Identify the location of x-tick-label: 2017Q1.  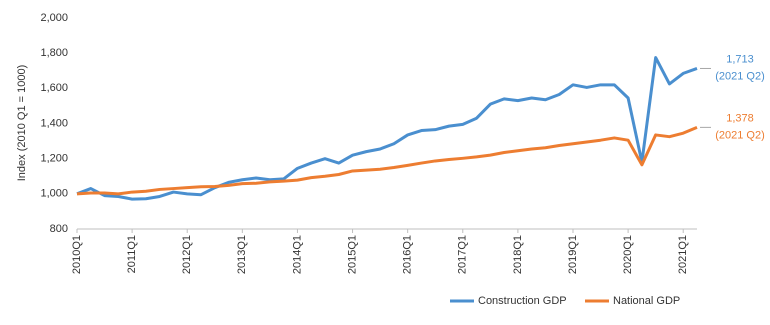
(463, 254).